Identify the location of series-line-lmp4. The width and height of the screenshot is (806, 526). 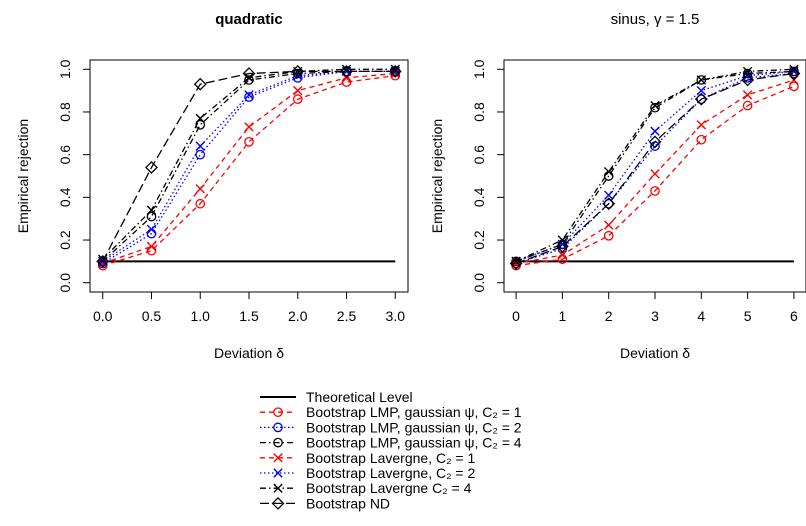
(654, 166).